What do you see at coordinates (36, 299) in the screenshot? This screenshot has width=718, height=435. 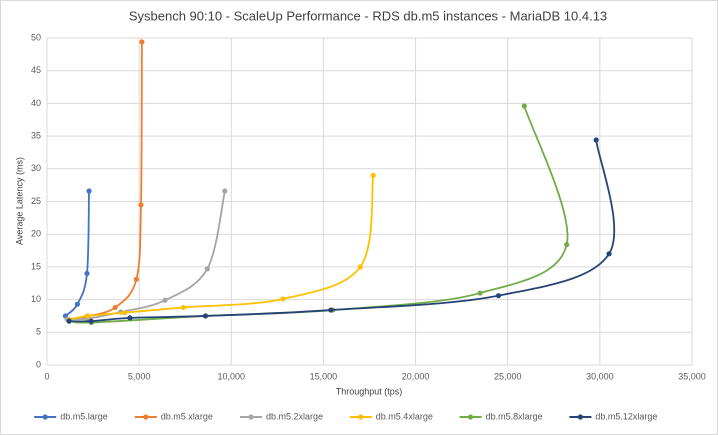 I see `y-tick-label: 10` at bounding box center [36, 299].